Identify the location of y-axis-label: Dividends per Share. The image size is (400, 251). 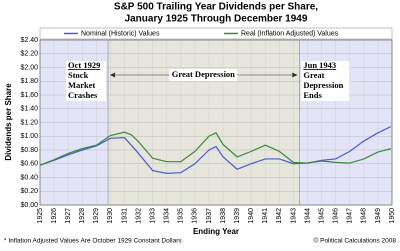
(8, 122).